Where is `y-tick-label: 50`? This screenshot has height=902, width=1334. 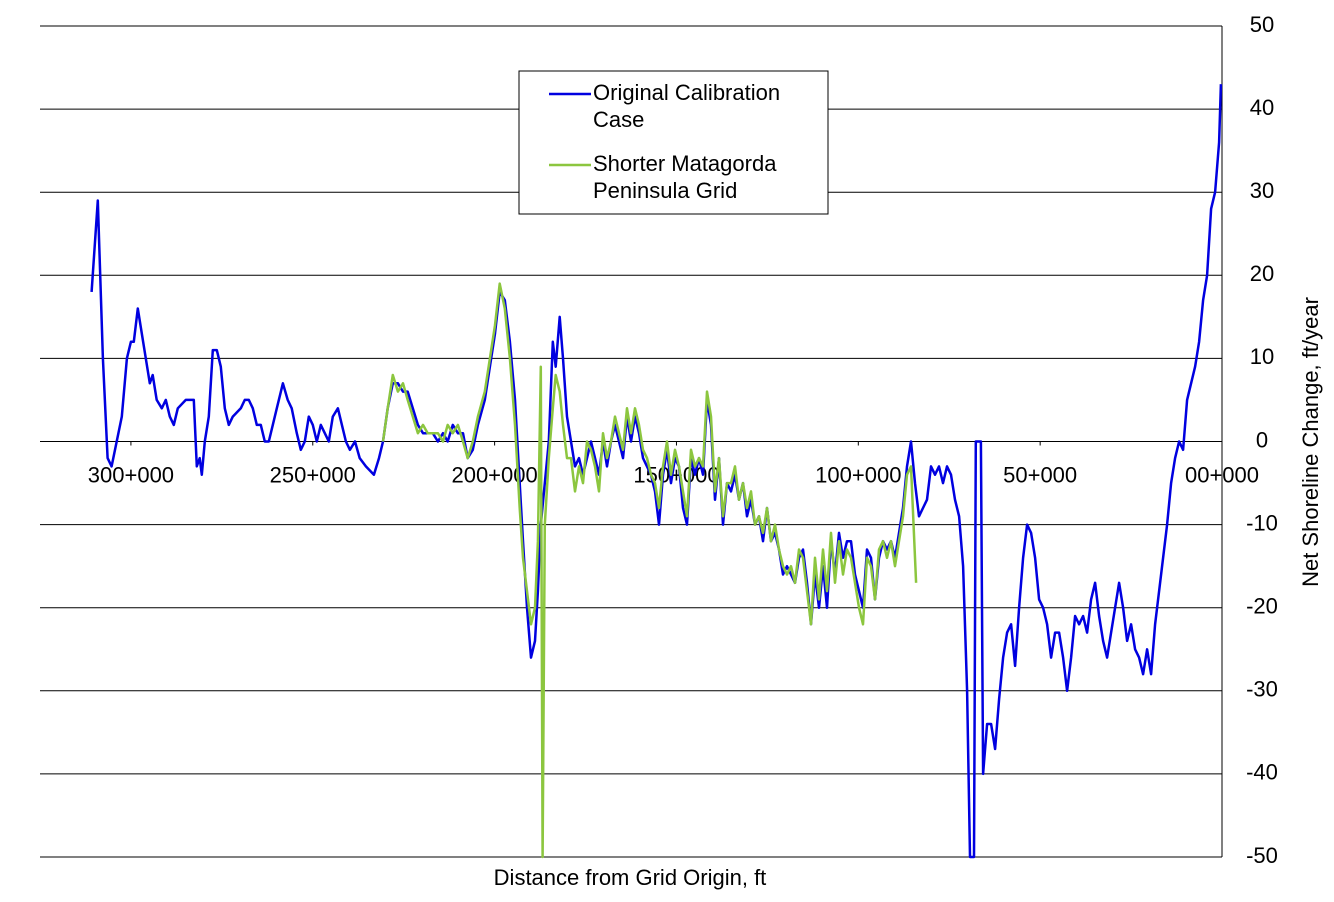 y-tick-label: 50 is located at coordinates (1262, 24).